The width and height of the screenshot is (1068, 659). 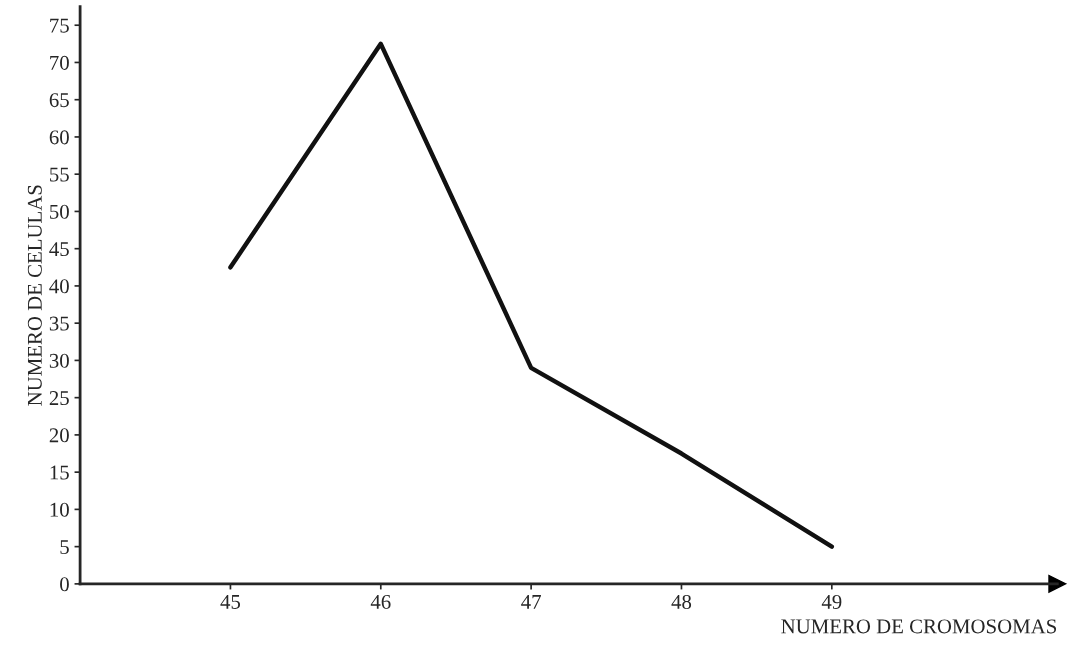 I want to click on x-tick-label: 47, so click(x=531, y=602).